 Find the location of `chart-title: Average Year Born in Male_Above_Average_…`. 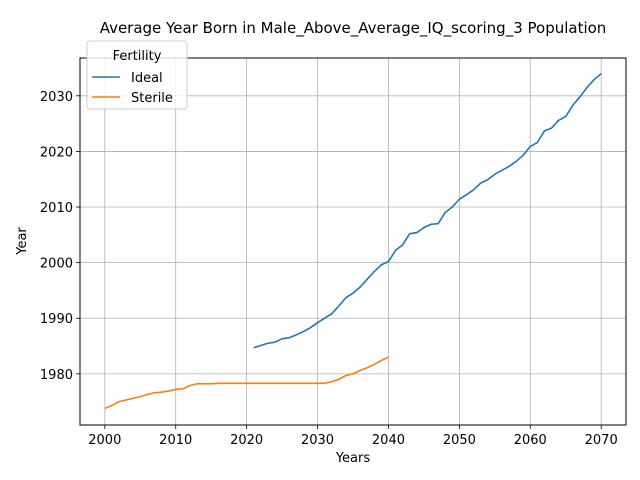

chart-title: Average Year Born in Male_Above_Average_… is located at coordinates (353, 28).